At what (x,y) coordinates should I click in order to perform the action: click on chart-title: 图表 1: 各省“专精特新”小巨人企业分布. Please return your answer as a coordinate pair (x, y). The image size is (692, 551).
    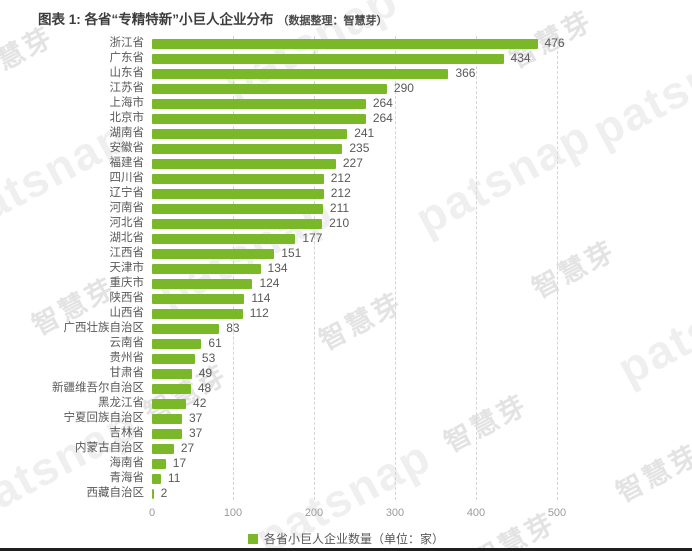
    Looking at the image, I should click on (156, 19).